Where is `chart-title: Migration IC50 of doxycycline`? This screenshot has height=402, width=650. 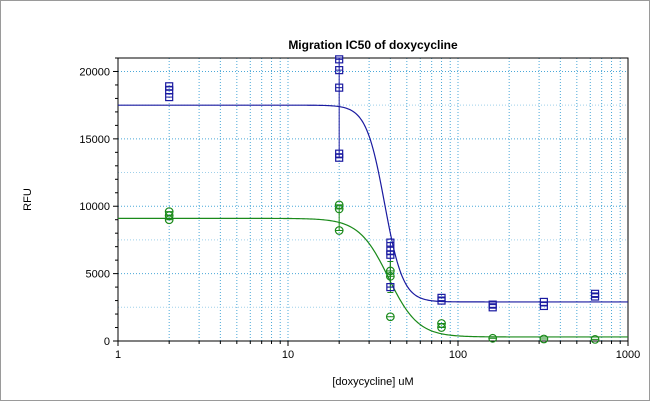 chart-title: Migration IC50 of doxycycline is located at coordinates (373, 45).